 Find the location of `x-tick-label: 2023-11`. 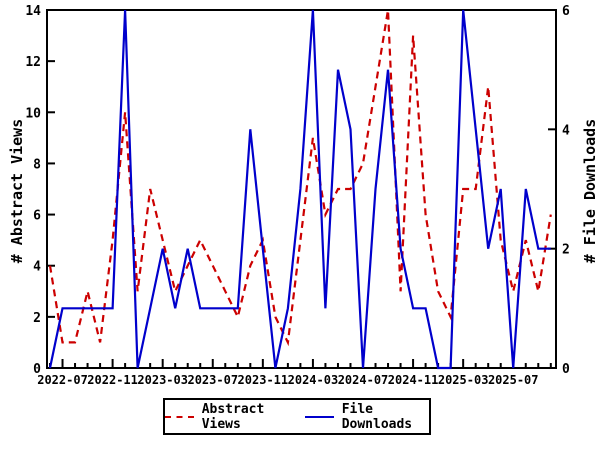

x-tick-label: 2023-11 is located at coordinates (263, 380).